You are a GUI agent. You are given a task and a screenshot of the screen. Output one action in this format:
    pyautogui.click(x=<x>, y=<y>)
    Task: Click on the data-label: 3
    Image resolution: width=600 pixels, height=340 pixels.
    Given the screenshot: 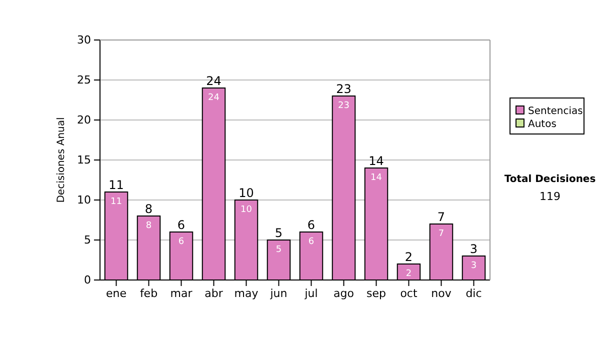 What is the action you would take?
    pyautogui.click(x=473, y=266)
    